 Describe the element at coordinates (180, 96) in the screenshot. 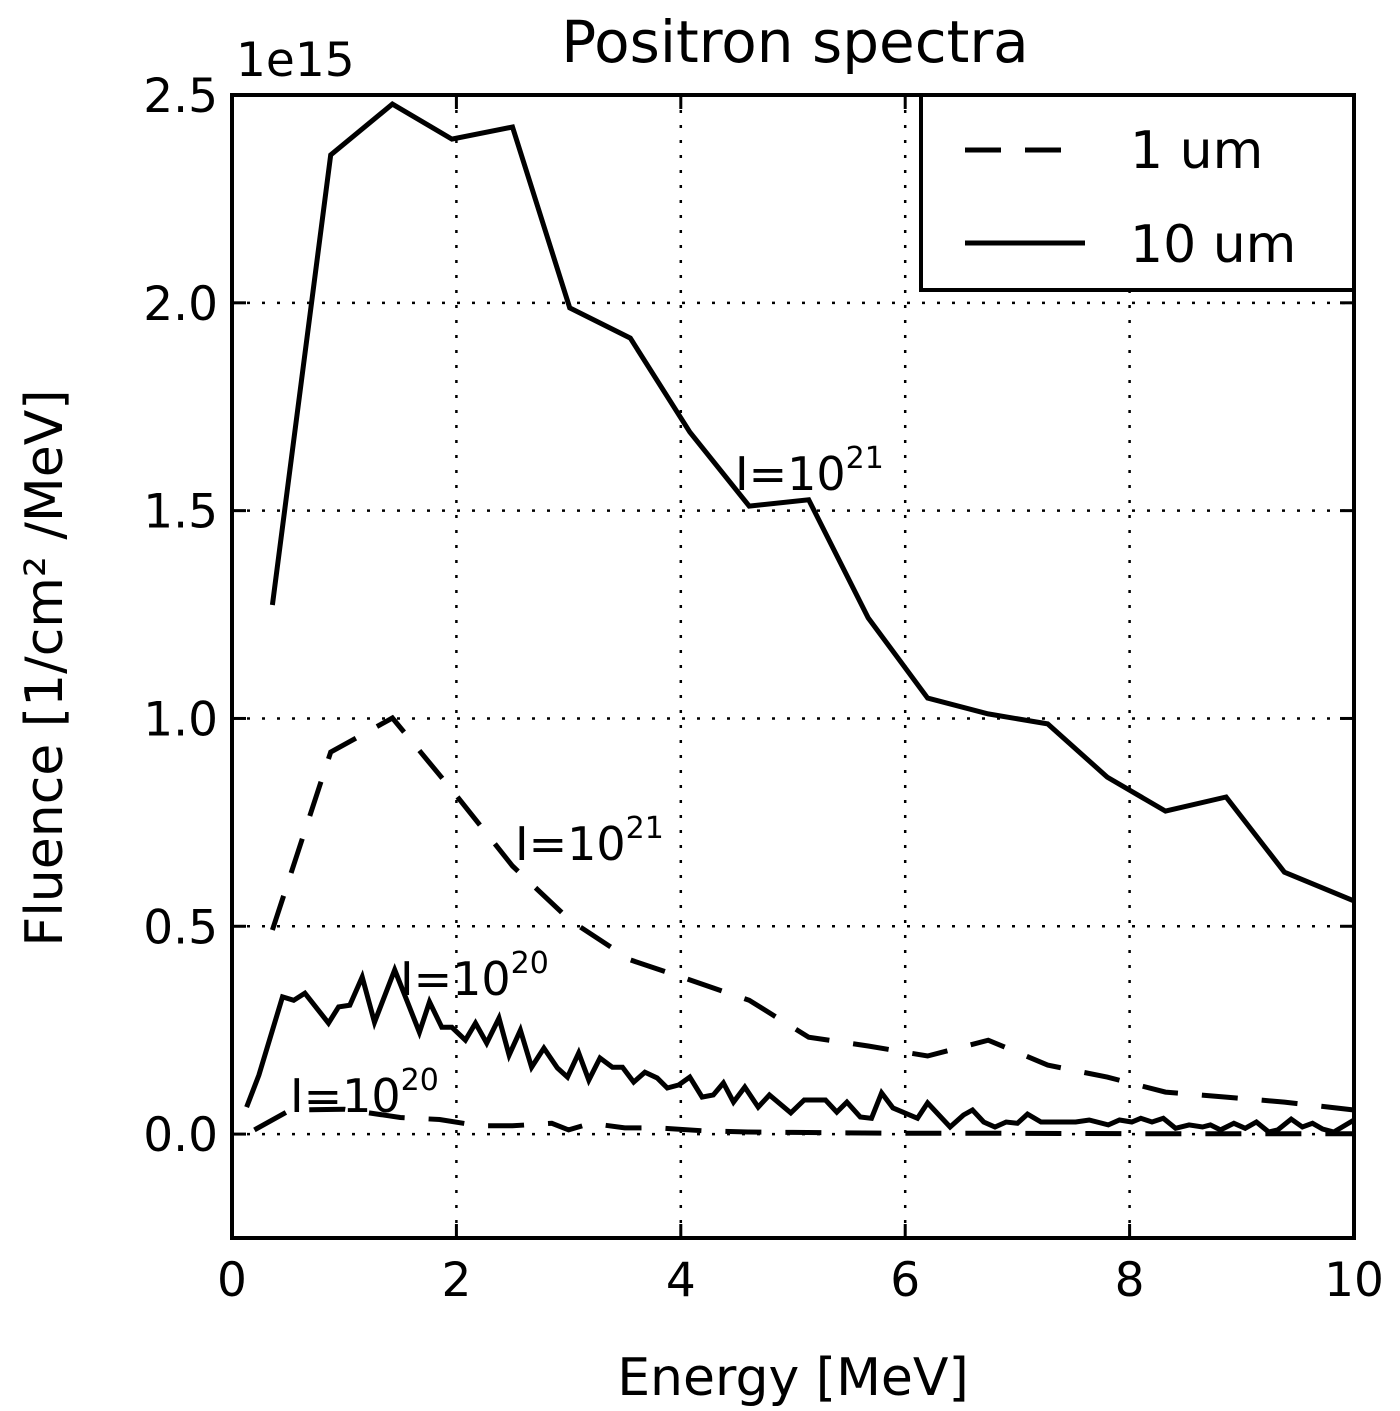

I see `y-tick-label: 2.5` at that location.